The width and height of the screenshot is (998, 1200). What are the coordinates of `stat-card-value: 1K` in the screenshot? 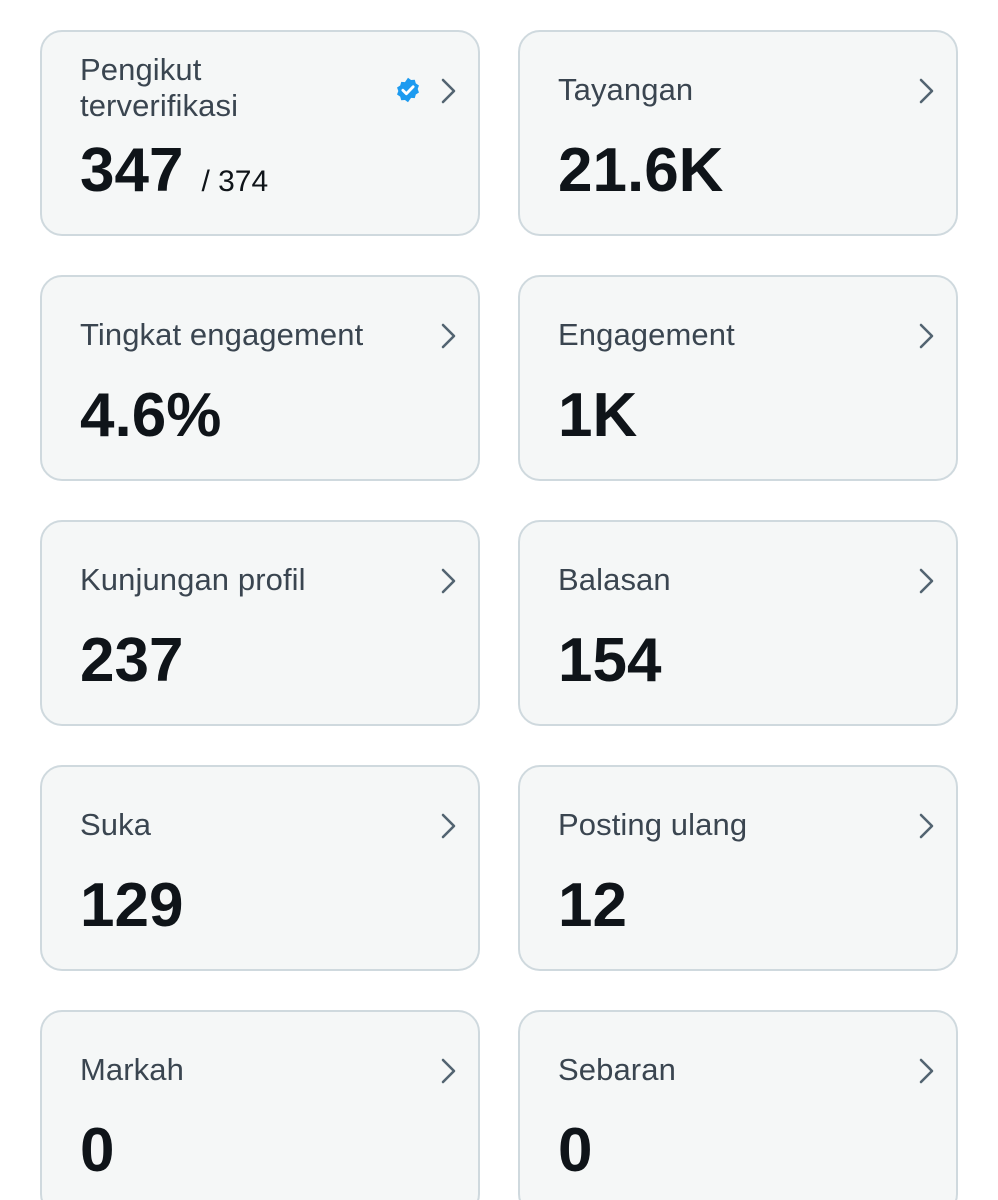 It's located at (598, 415).